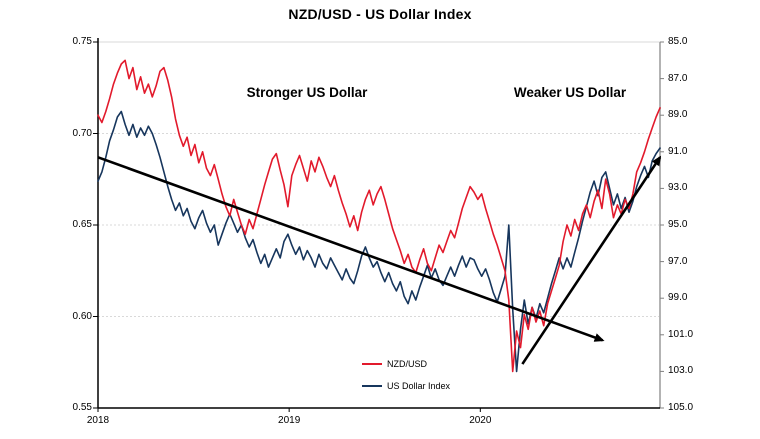 Image resolution: width=760 pixels, height=439 pixels. What do you see at coordinates (678, 261) in the screenshot?
I see `right-axis-tick-label: 97.0` at bounding box center [678, 261].